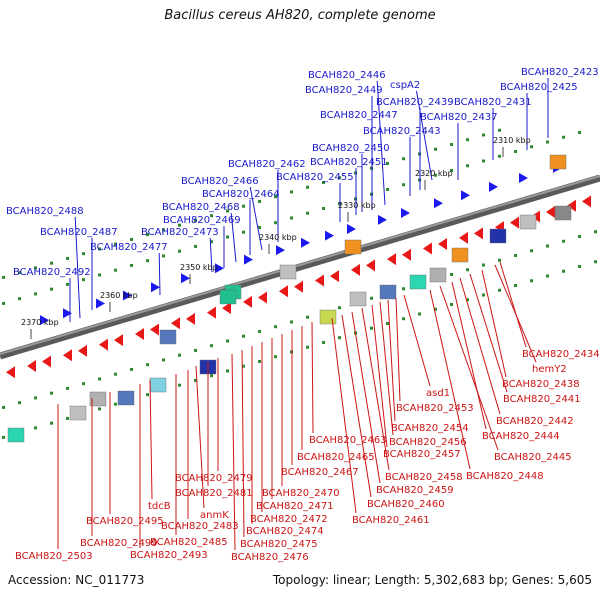 The image size is (600, 600). What do you see at coordinates (402, 131) in the screenshot?
I see `forward-gene-label: BCAH820_2443` at bounding box center [402, 131].